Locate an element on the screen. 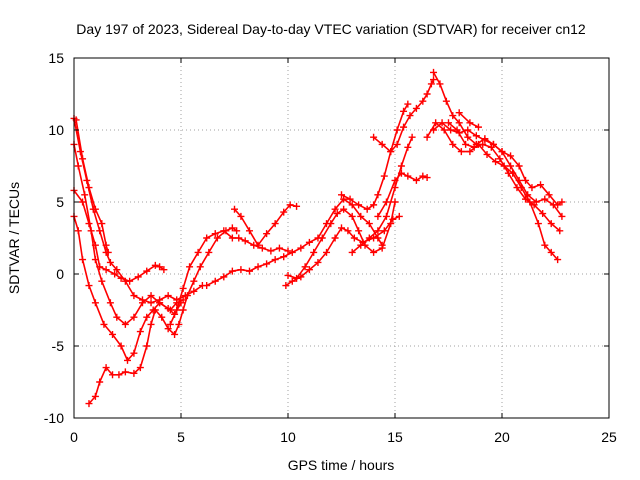 This screenshot has width=640, height=480. x-tick-label: 0 is located at coordinates (74, 437).